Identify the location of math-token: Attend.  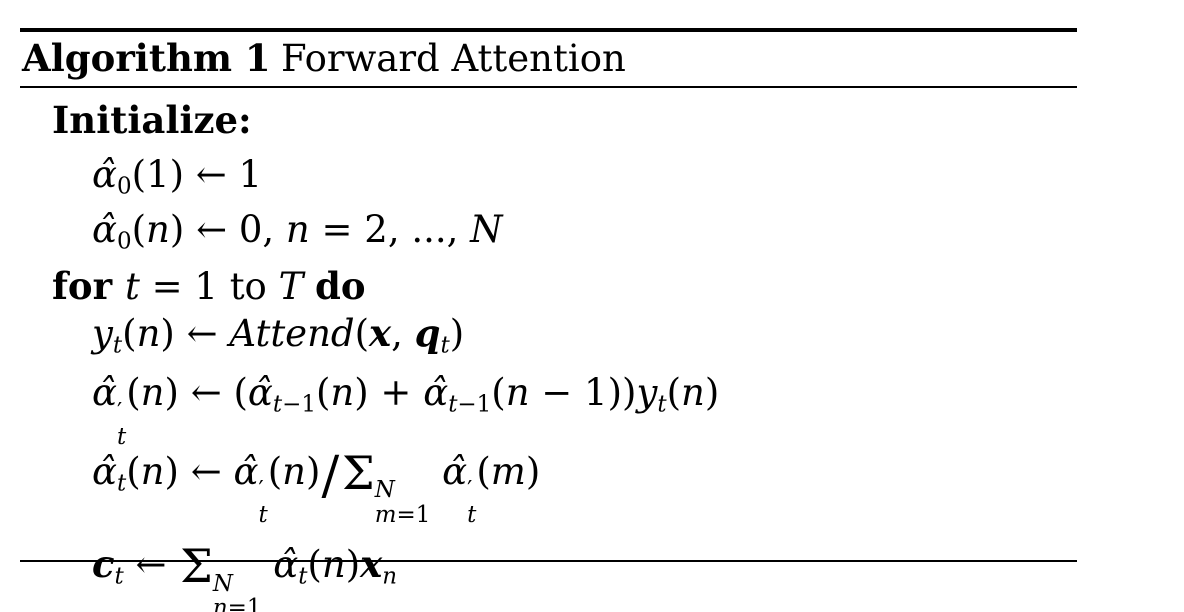
(292, 333).